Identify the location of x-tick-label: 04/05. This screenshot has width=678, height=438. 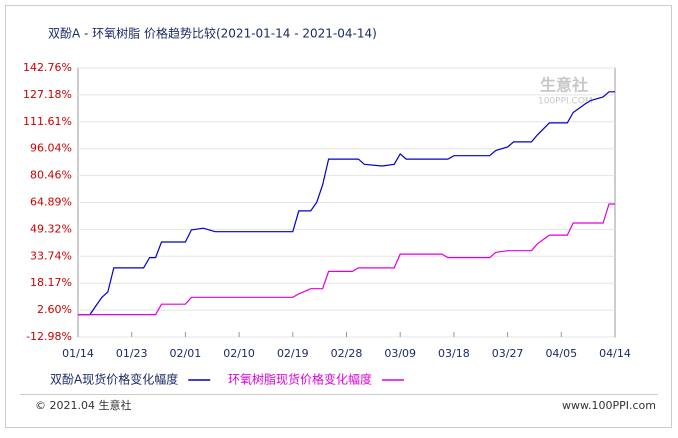
(561, 353).